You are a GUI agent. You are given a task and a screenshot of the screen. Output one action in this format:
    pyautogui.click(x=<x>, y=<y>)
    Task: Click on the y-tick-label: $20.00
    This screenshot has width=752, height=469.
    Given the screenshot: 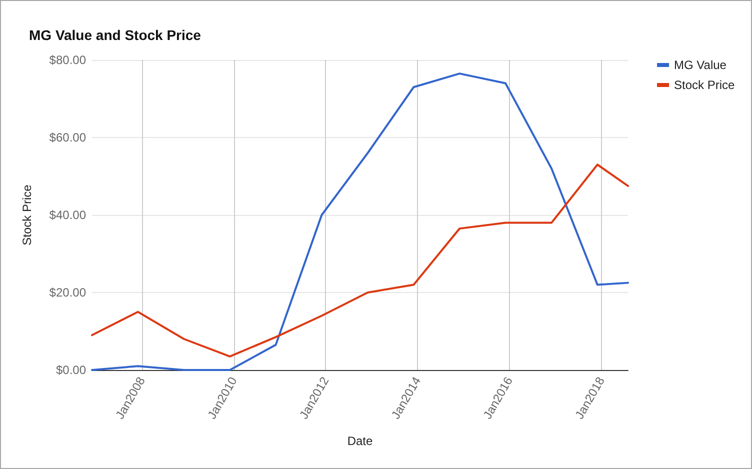 What is the action you would take?
    pyautogui.click(x=67, y=293)
    